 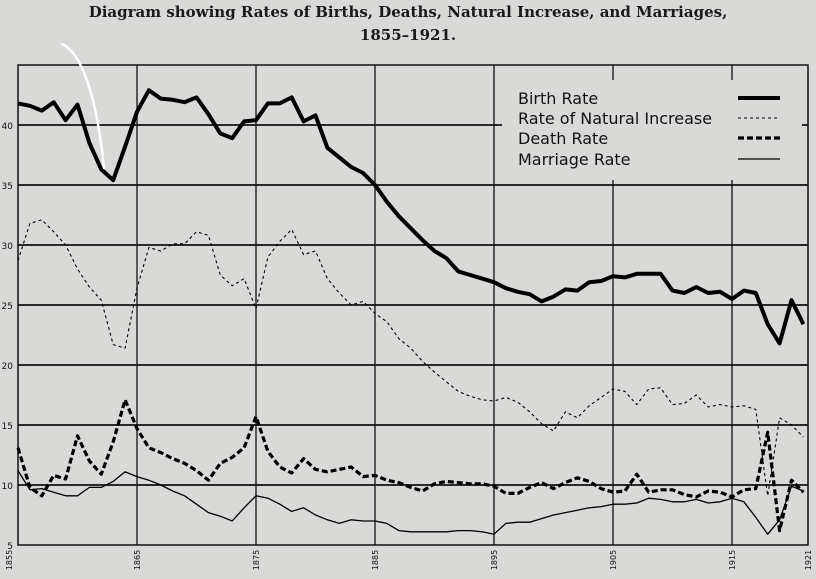 I want to click on legend-label: Birth Rate, so click(x=558, y=98).